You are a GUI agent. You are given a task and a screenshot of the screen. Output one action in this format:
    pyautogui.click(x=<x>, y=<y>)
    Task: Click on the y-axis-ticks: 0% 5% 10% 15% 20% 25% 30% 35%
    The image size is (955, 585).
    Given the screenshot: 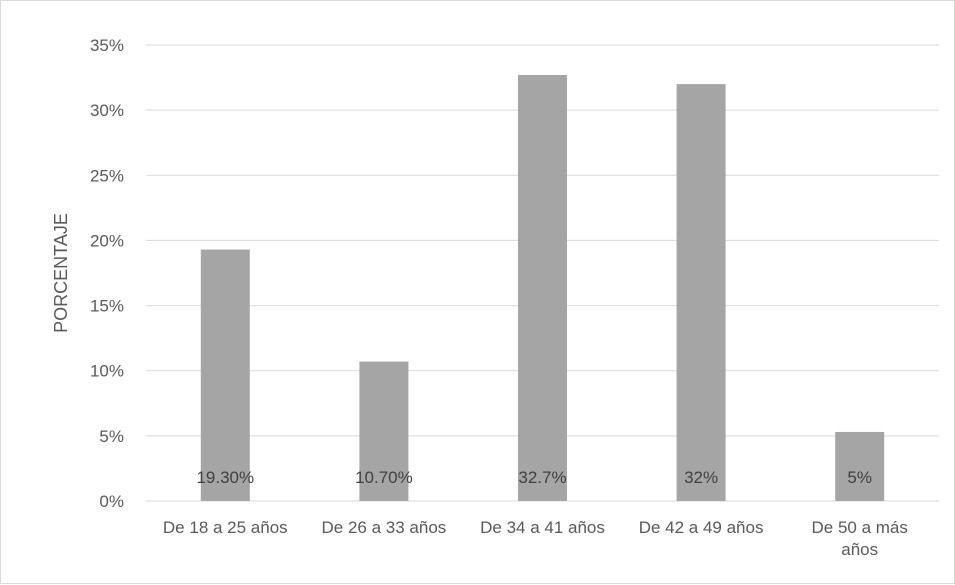 What is the action you would take?
    pyautogui.click(x=107, y=273)
    